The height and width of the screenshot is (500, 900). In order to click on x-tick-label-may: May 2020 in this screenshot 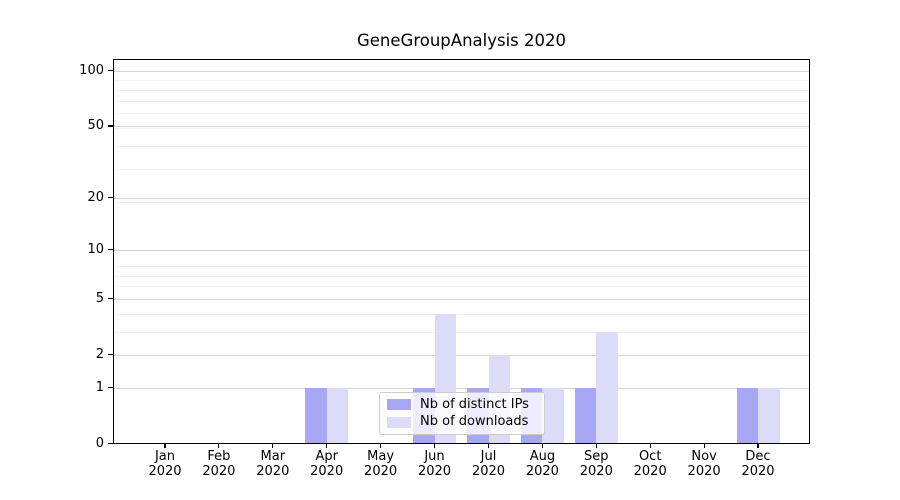, I will do `click(381, 464)`.